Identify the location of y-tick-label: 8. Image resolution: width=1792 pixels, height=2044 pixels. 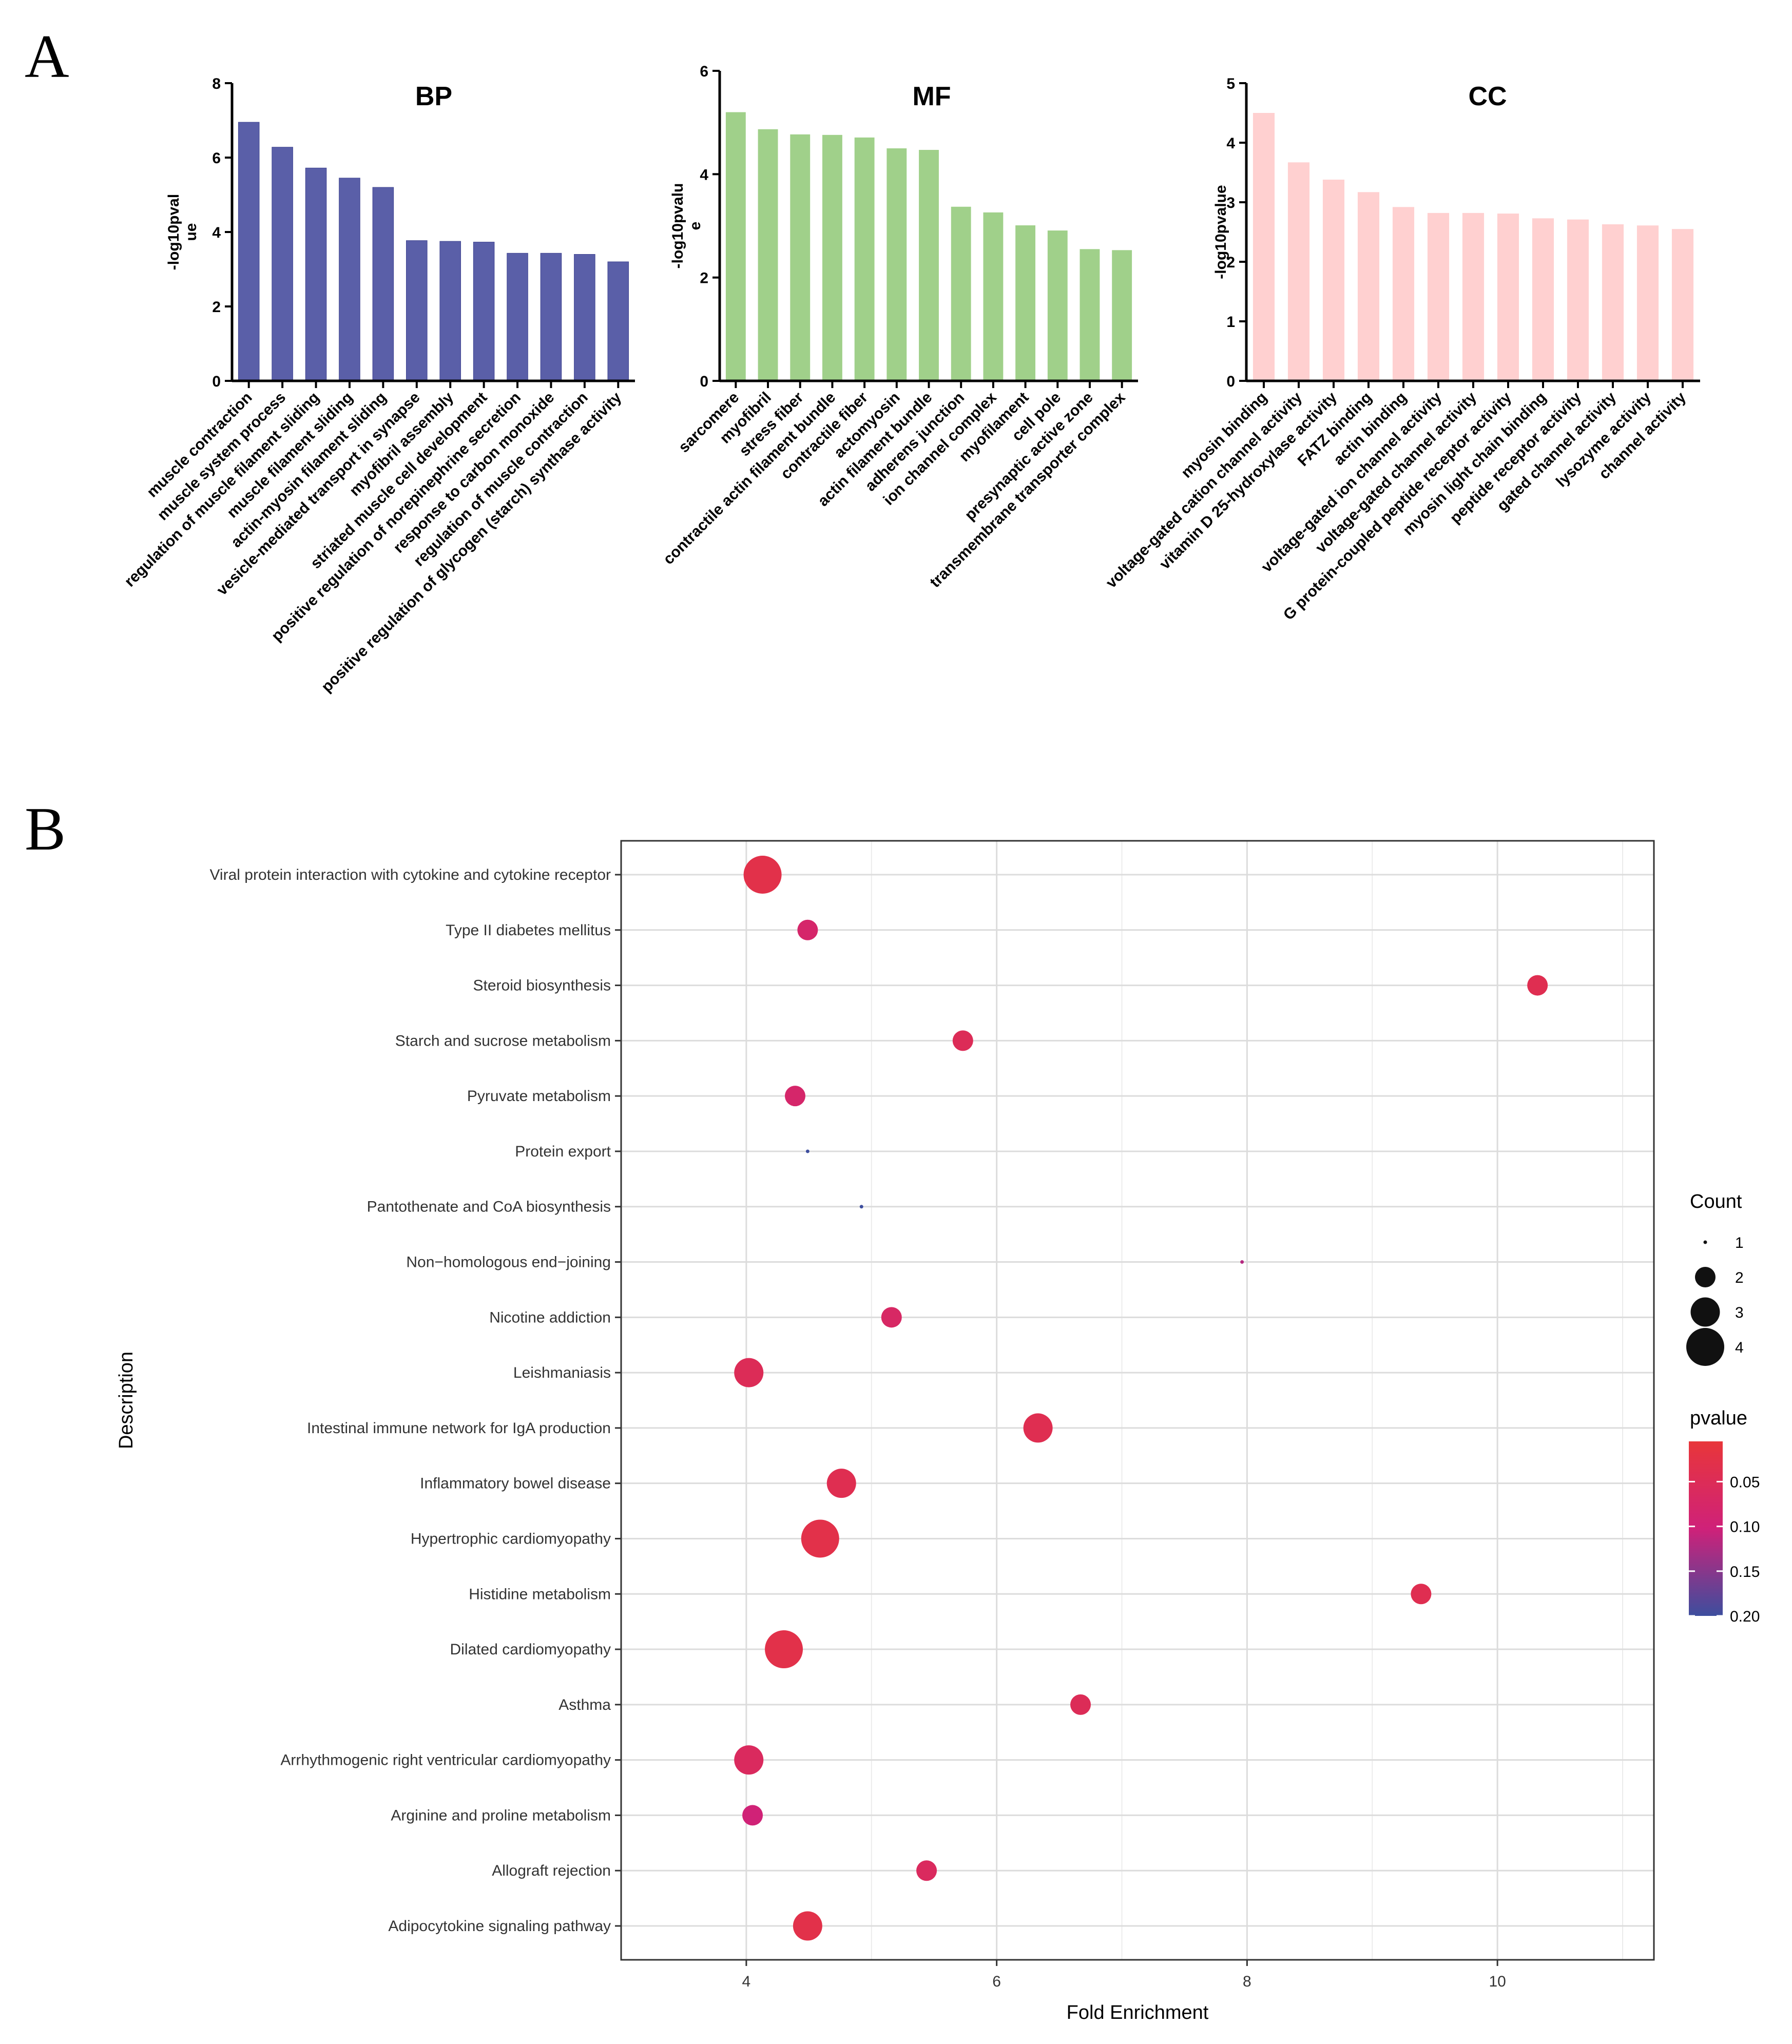
(217, 83).